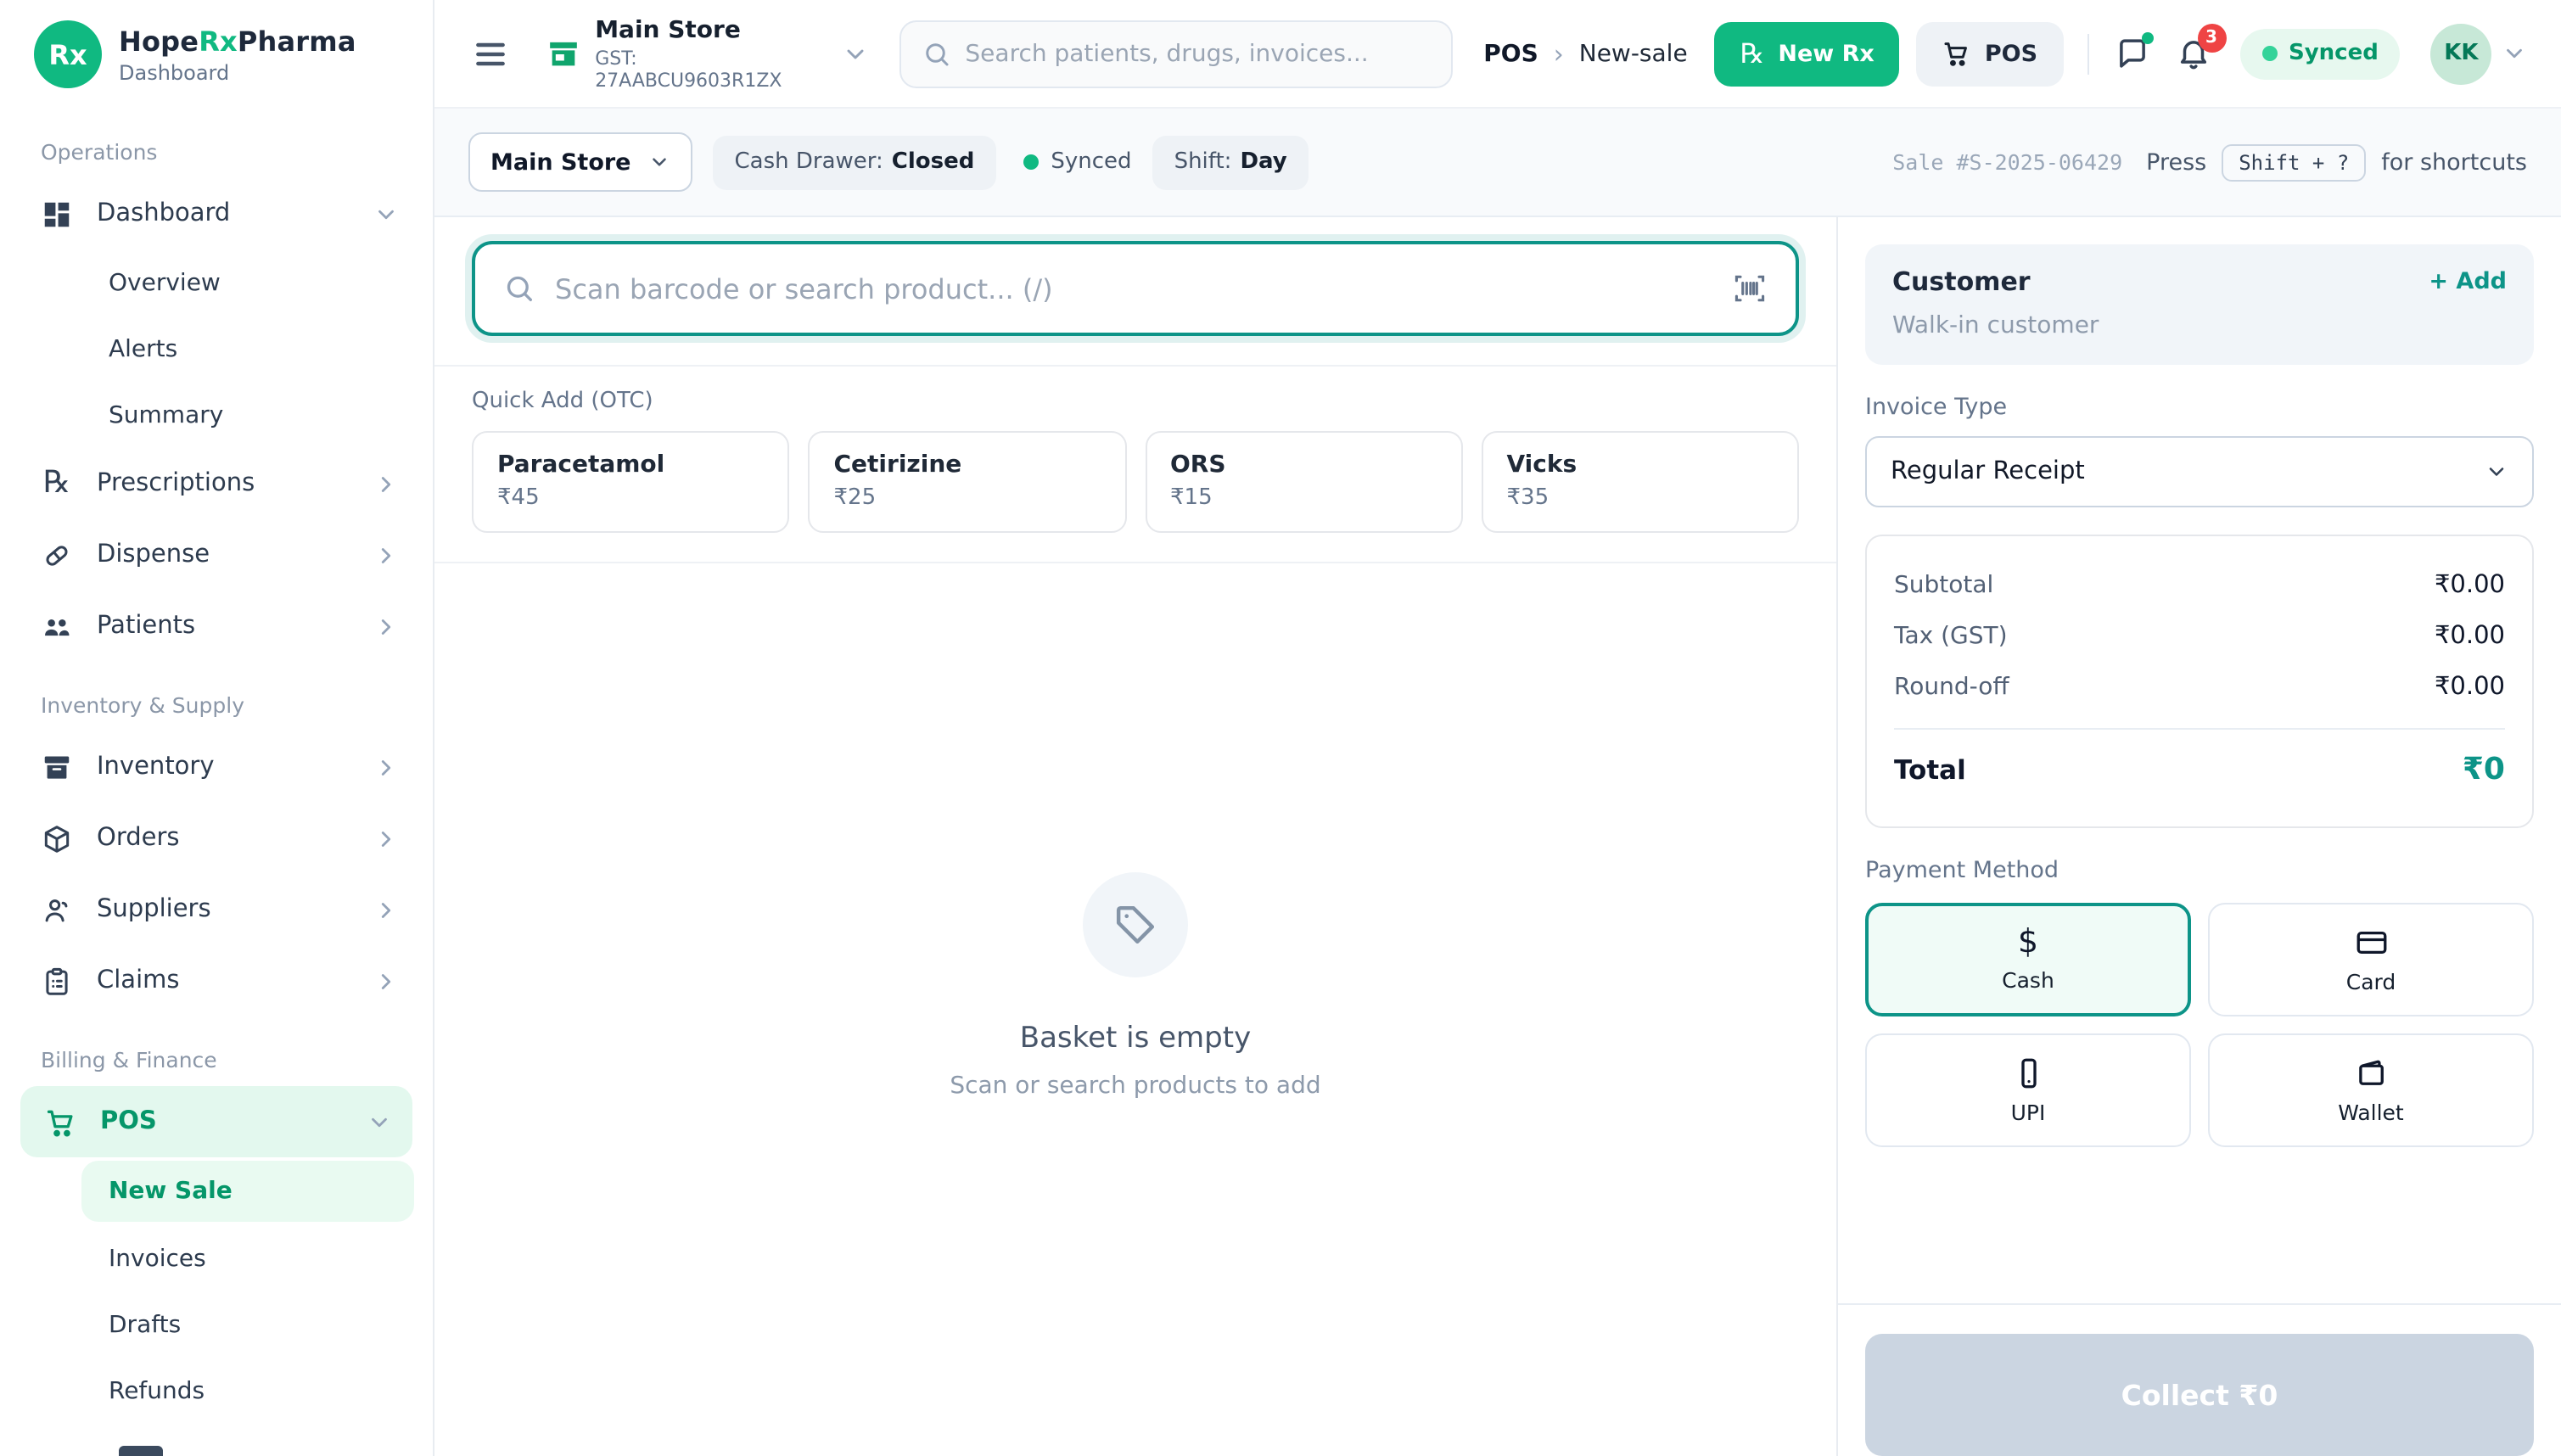 The width and height of the screenshot is (2561, 1456). I want to click on breadcrumb: POS › New-sale, so click(1585, 53).